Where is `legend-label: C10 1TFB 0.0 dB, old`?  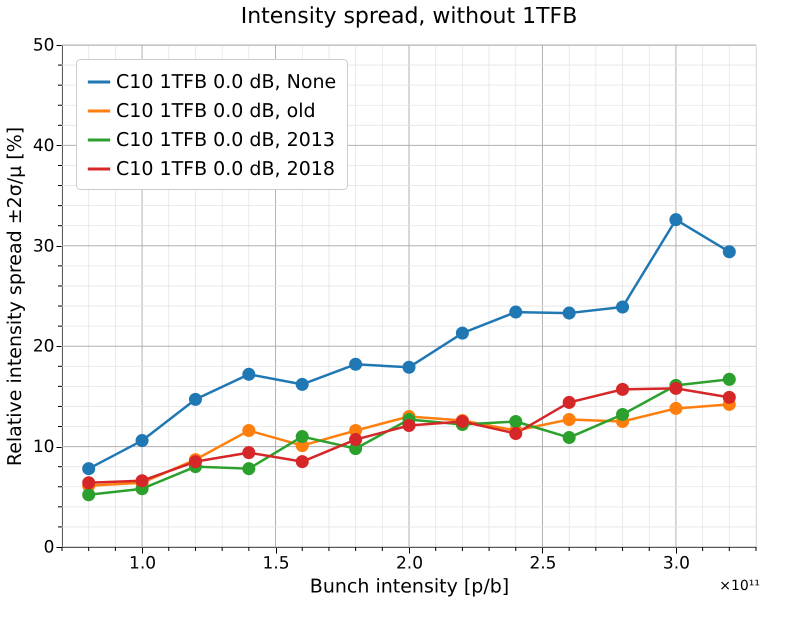
legend-label: C10 1TFB 0.0 dB, old is located at coordinates (216, 111).